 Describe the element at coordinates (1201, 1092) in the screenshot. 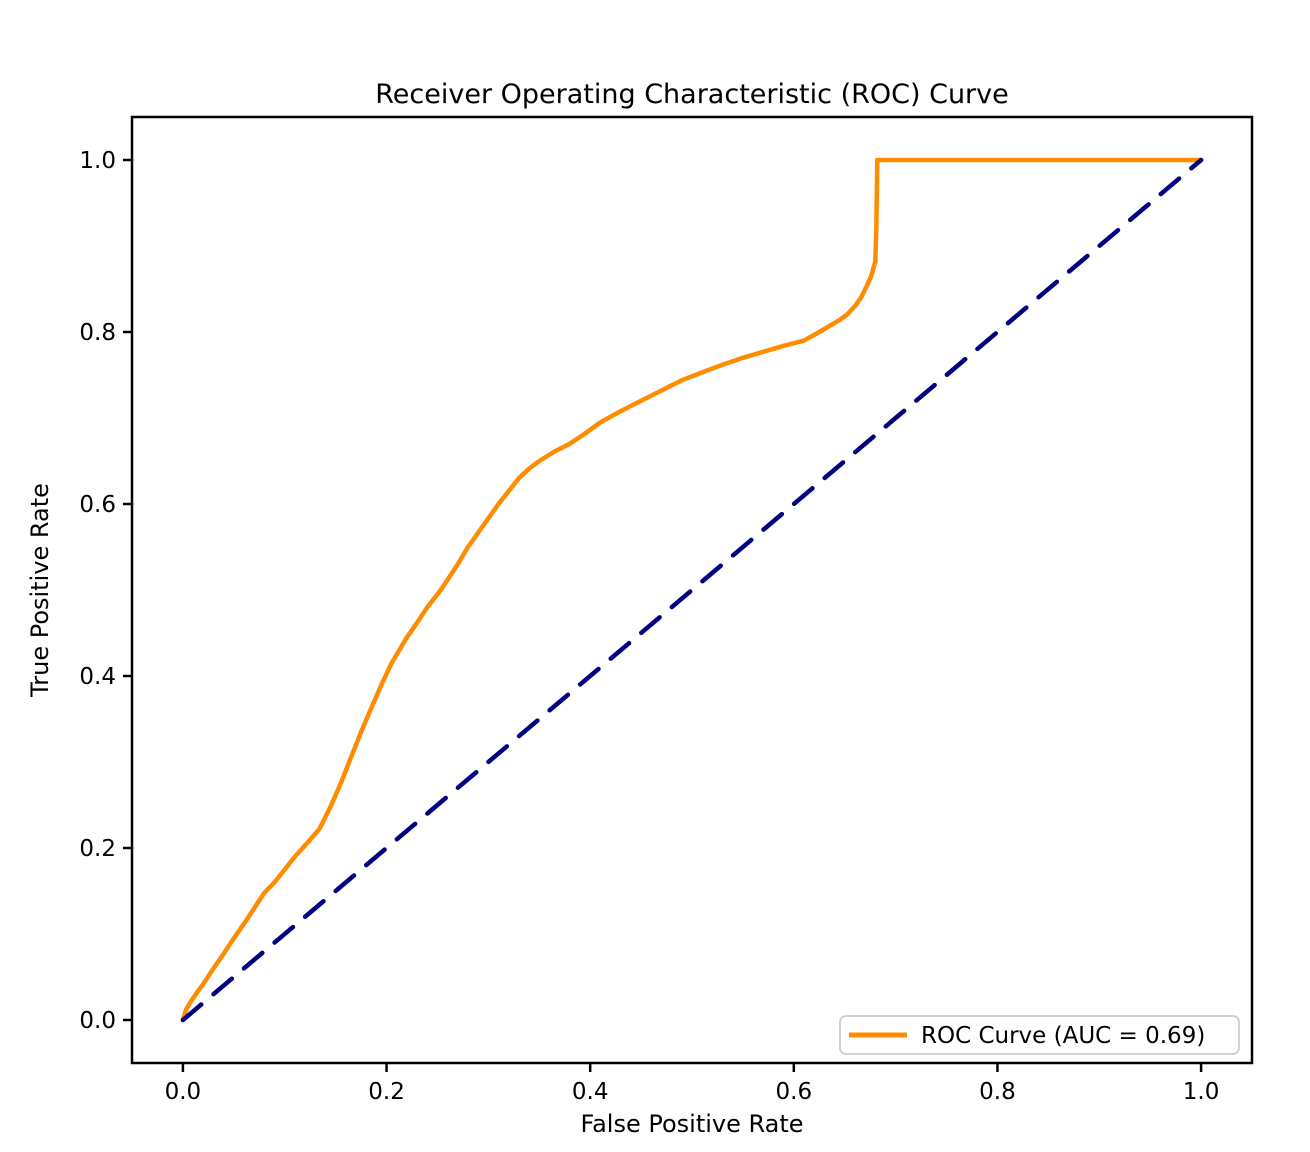

I see `x-tick-label: 1.0` at that location.